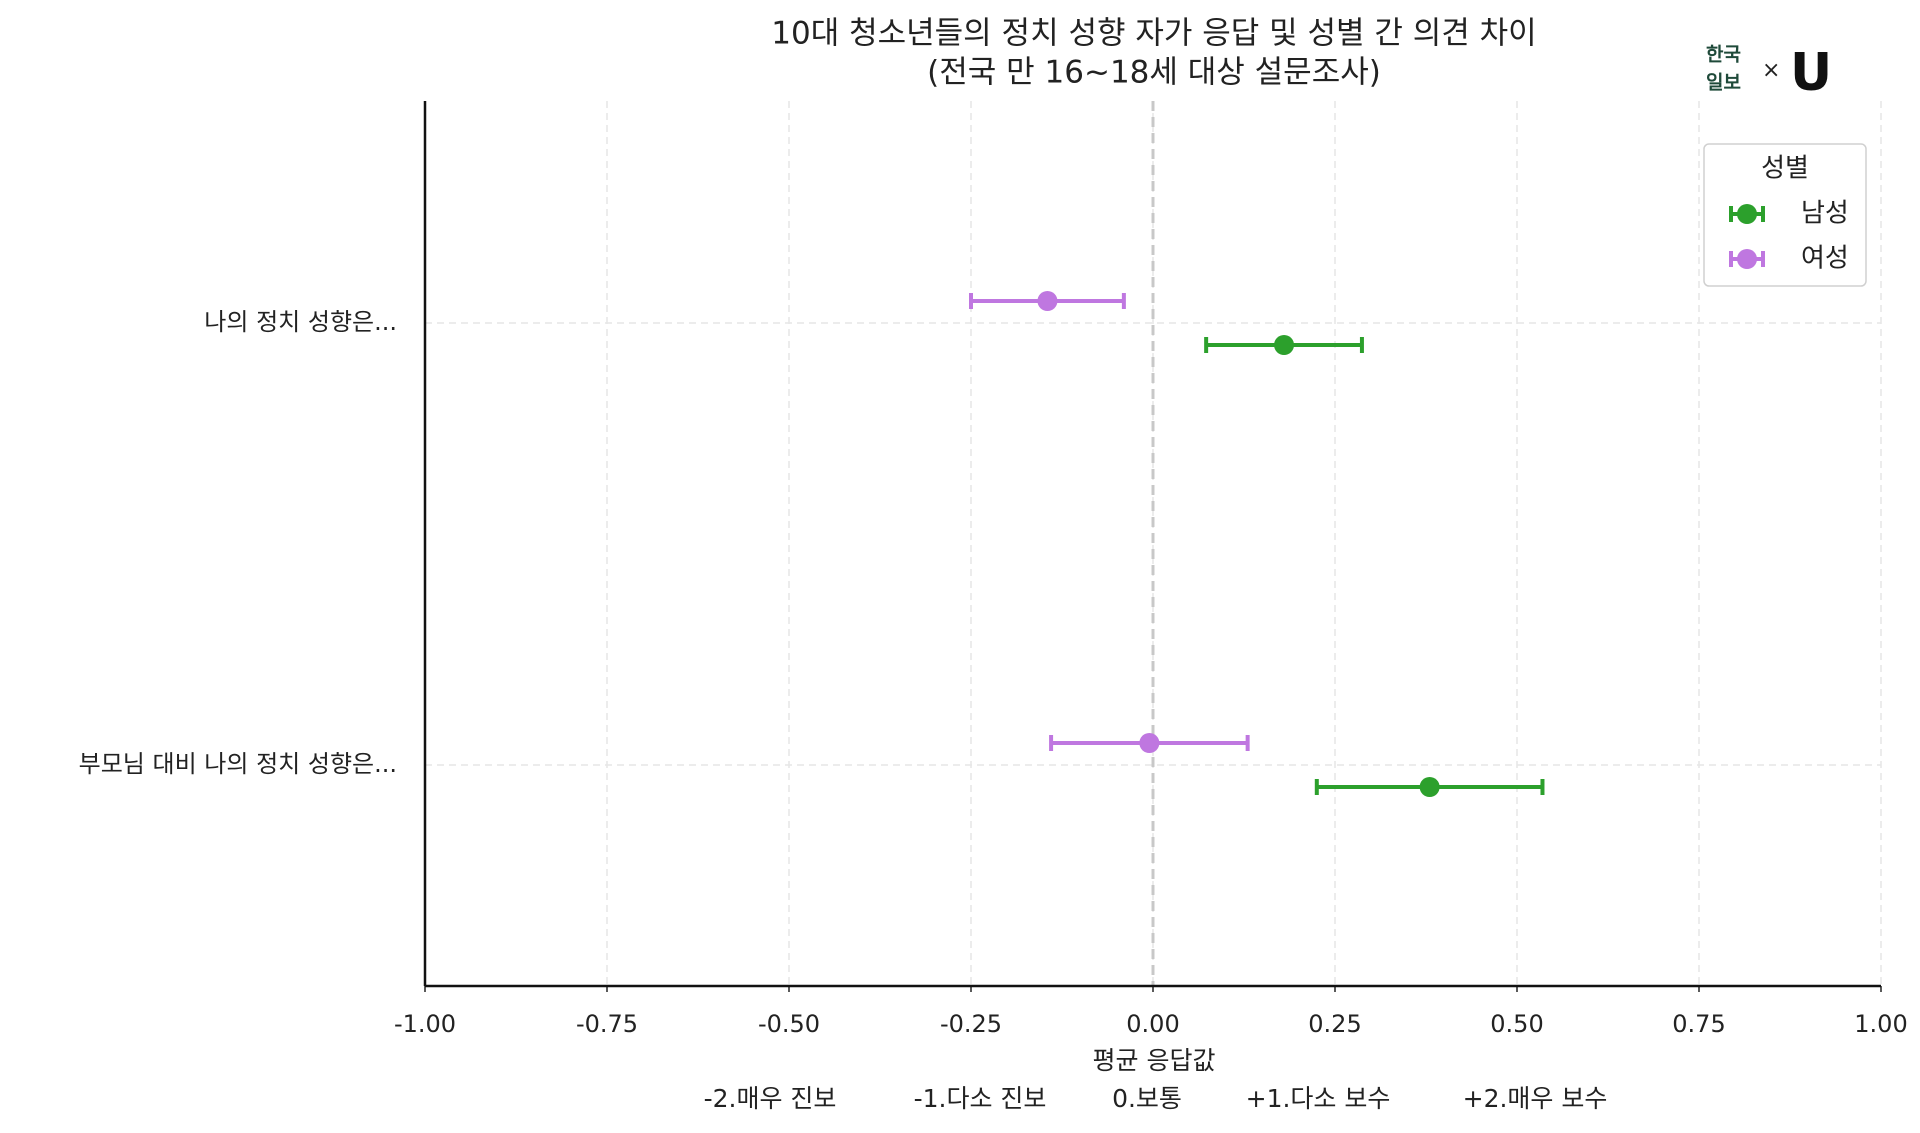 The image size is (1920, 1133). What do you see at coordinates (1154, 1060) in the screenshot?
I see `x-axis-label: 평균 응답값` at bounding box center [1154, 1060].